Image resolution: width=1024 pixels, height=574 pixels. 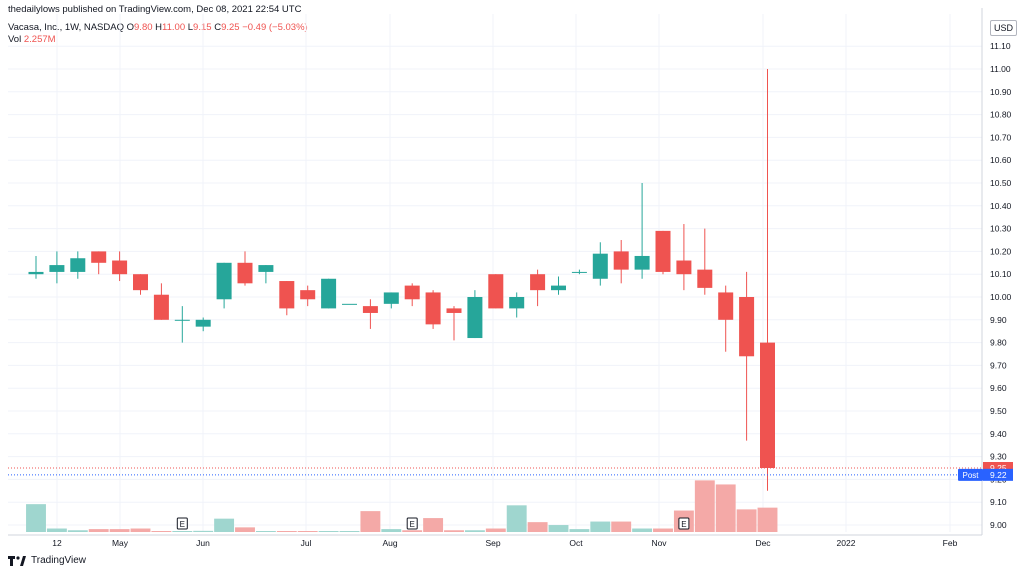 I want to click on symbol-name: Vacasa, Inc., 1W, NASDAQ, so click(x=66, y=27).